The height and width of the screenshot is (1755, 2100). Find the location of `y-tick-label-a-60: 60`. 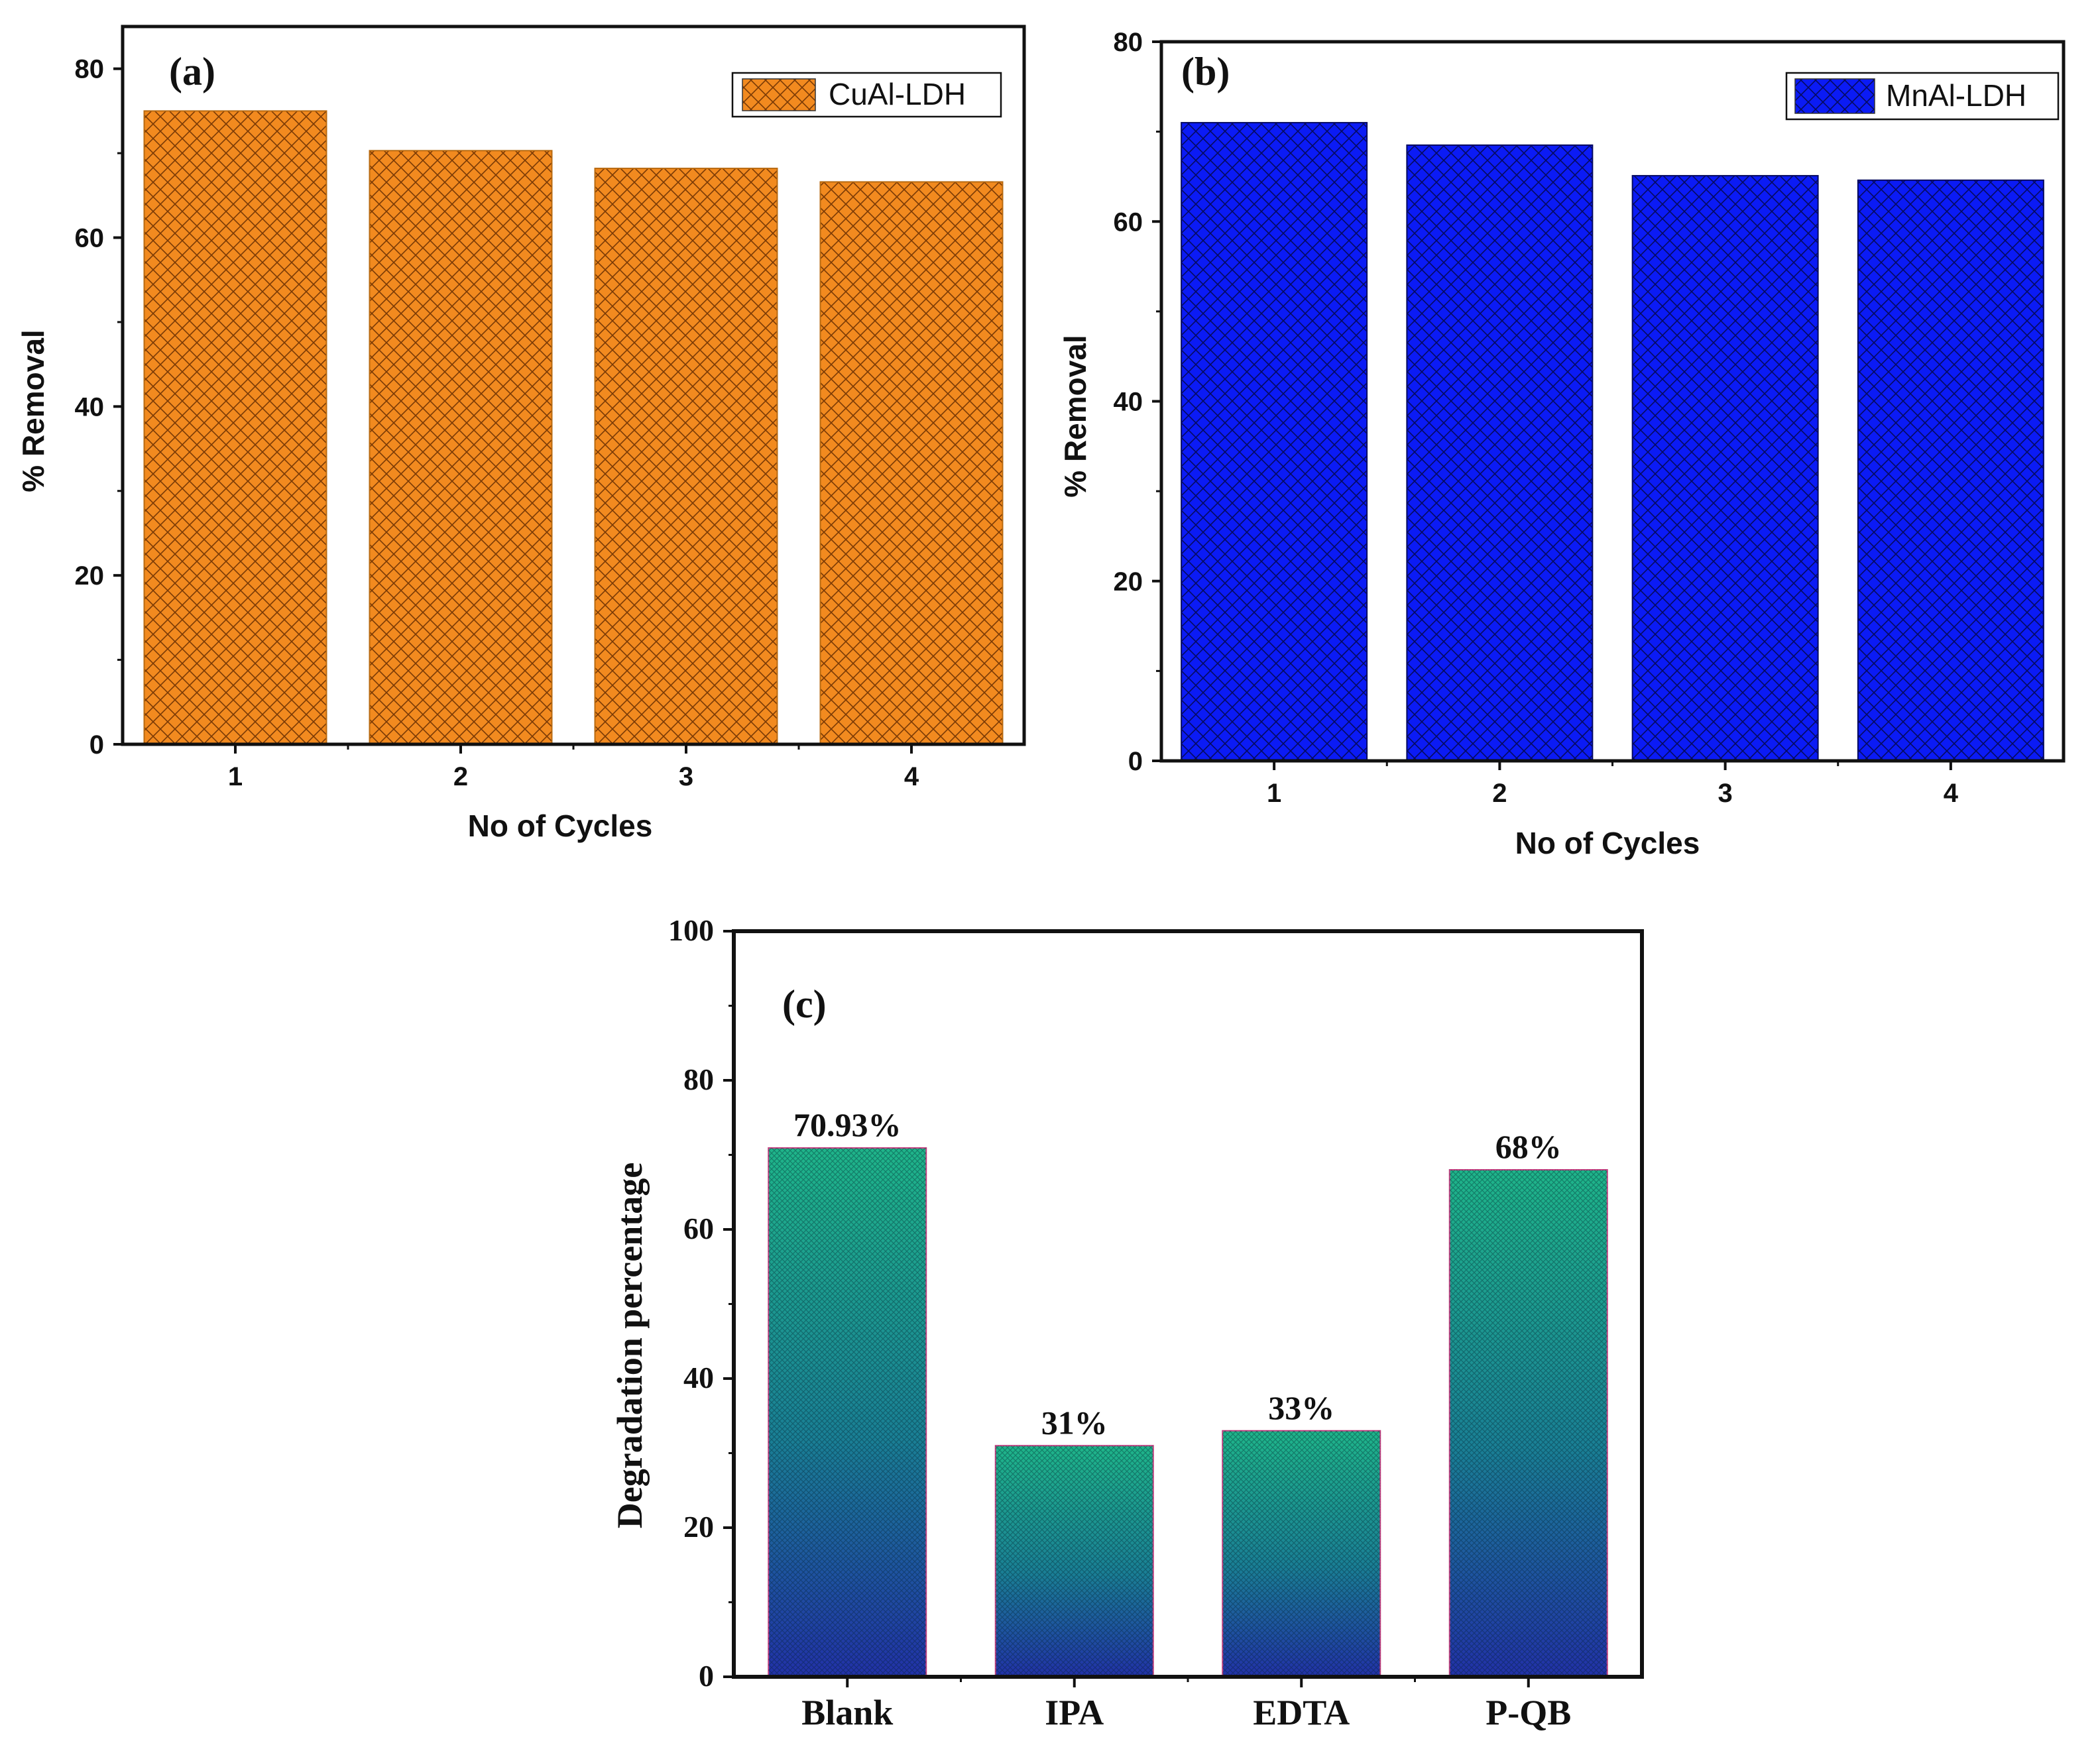

y-tick-label-a-60: 60 is located at coordinates (90, 238).